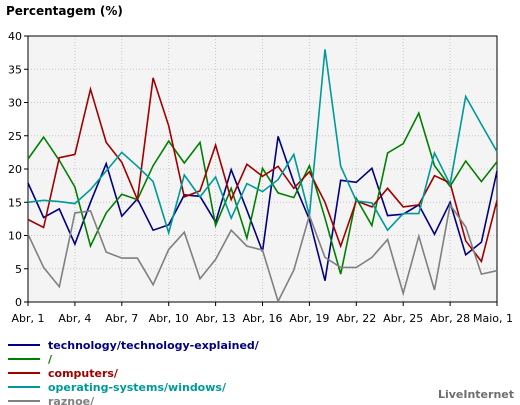  I want to click on y-tick-label: 35, so click(15, 69).